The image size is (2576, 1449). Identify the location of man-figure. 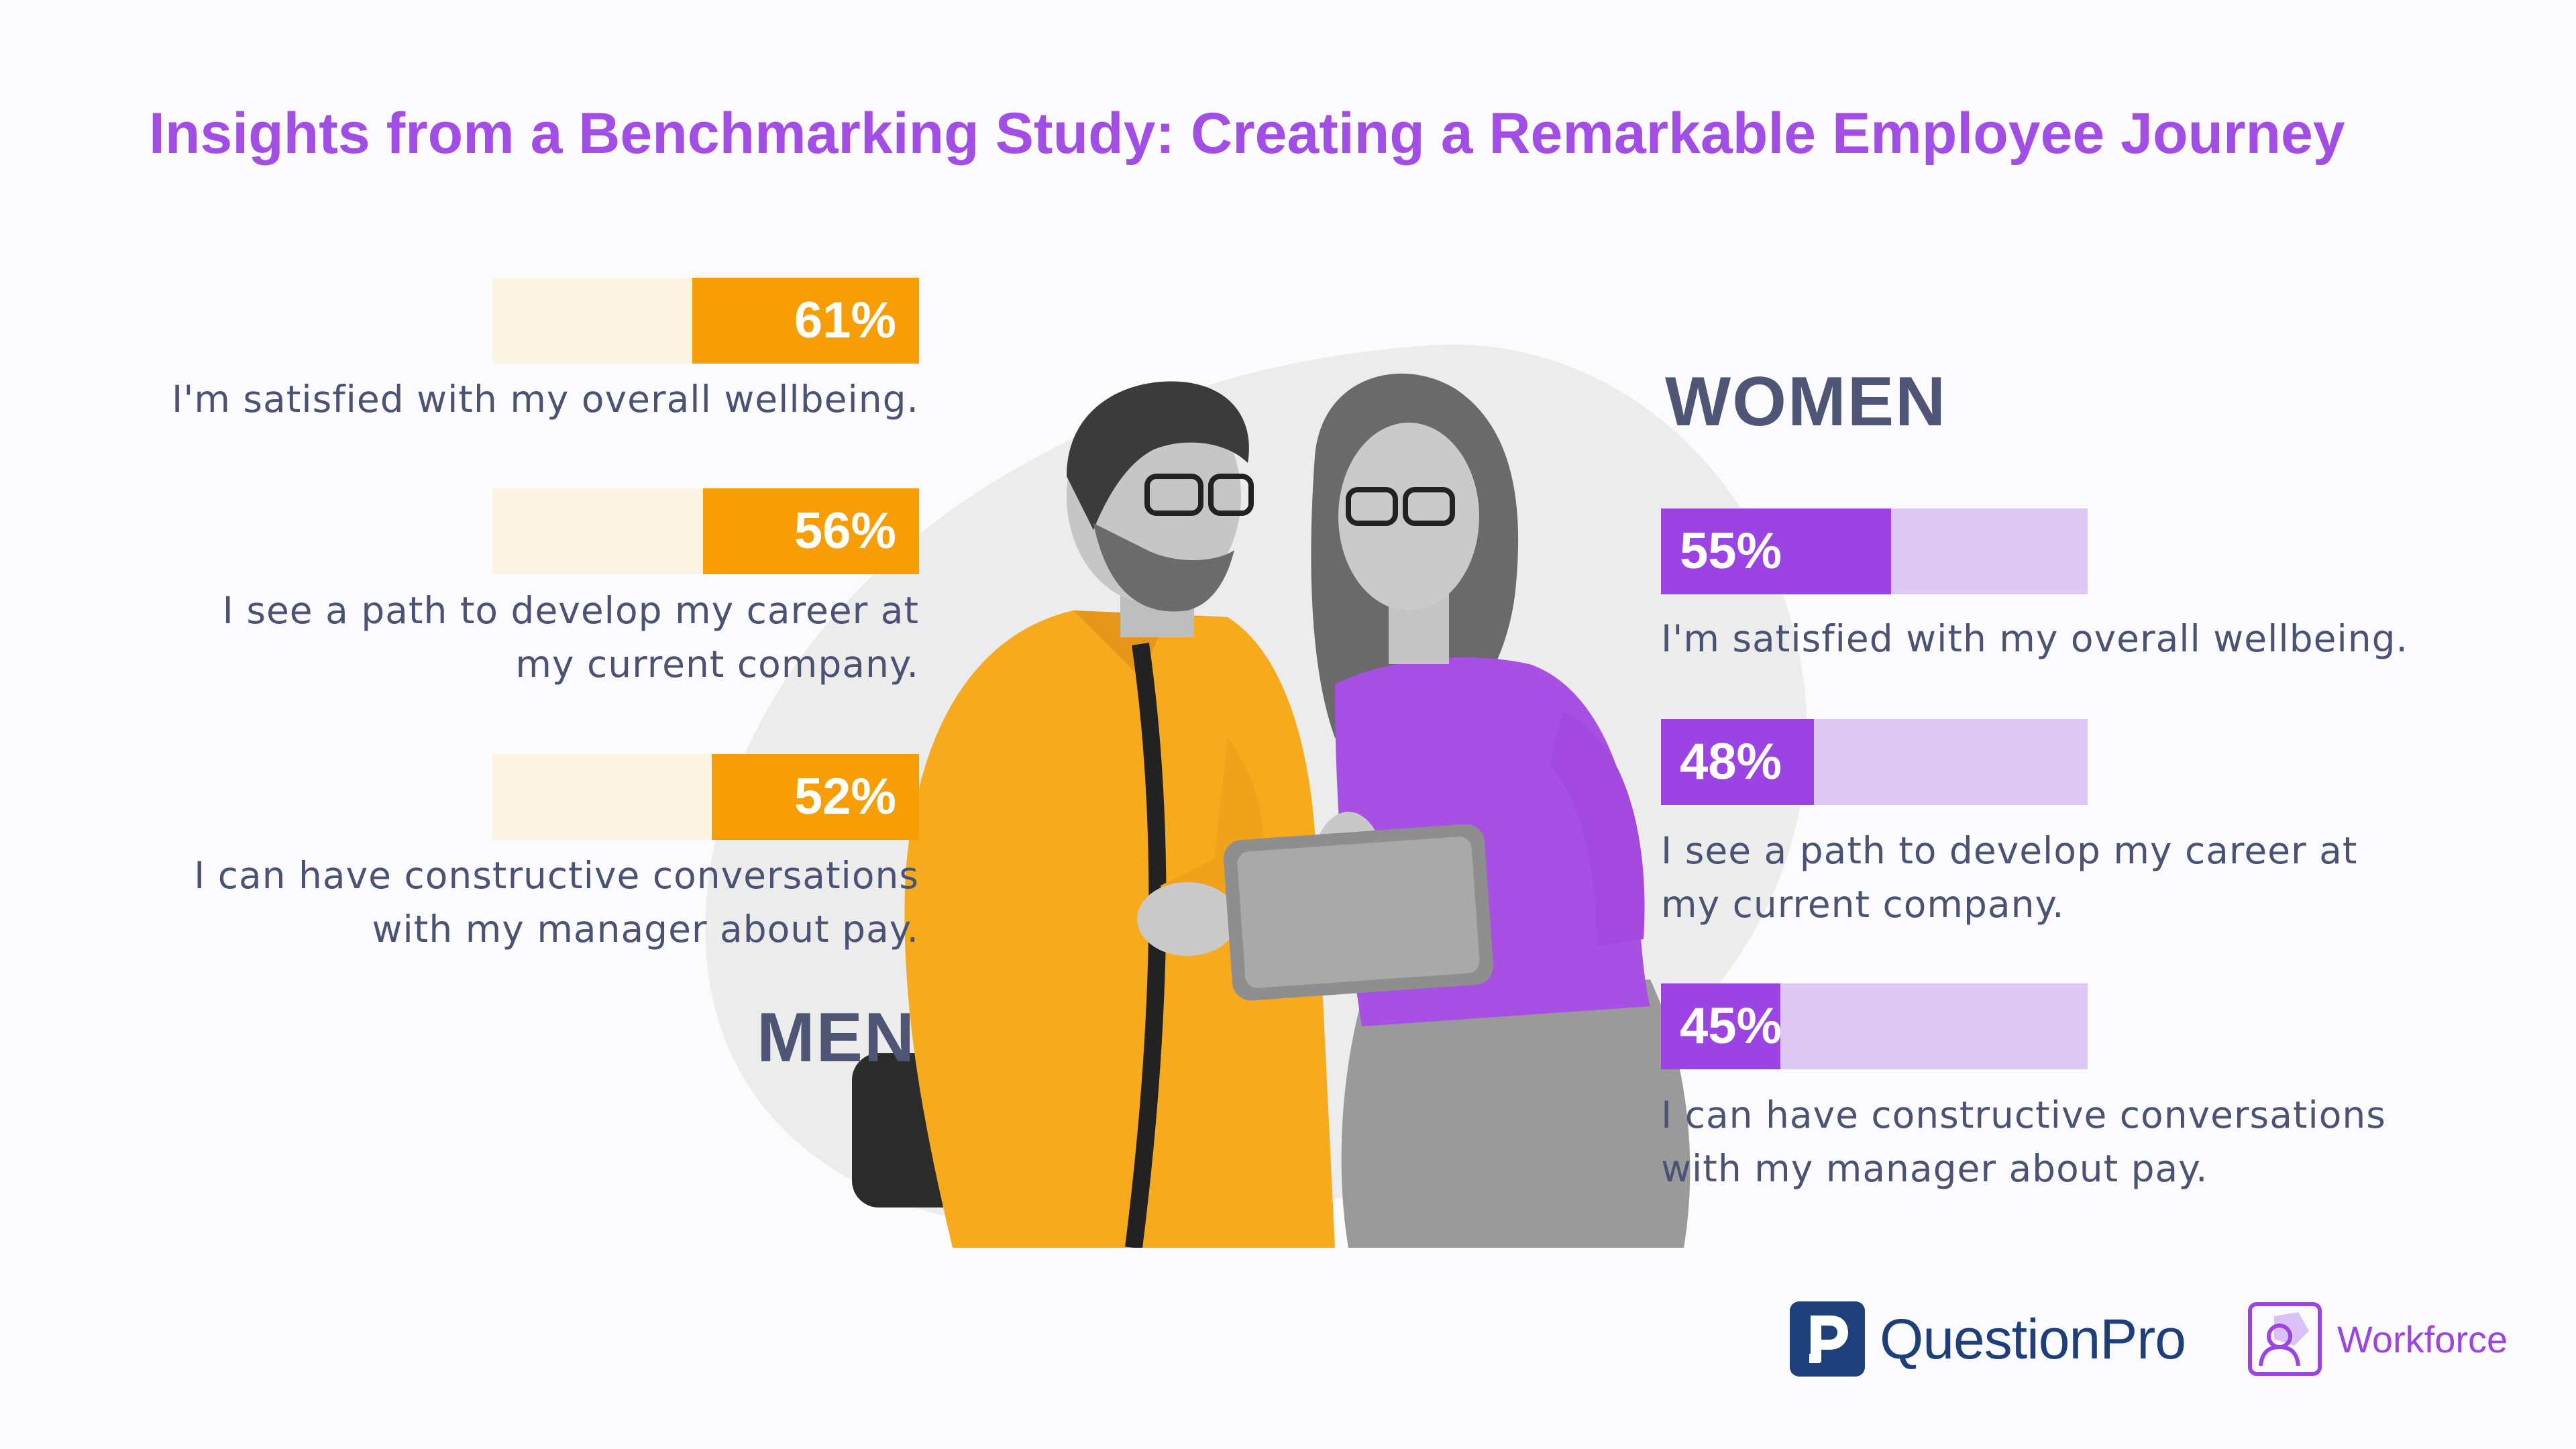
(1093, 814).